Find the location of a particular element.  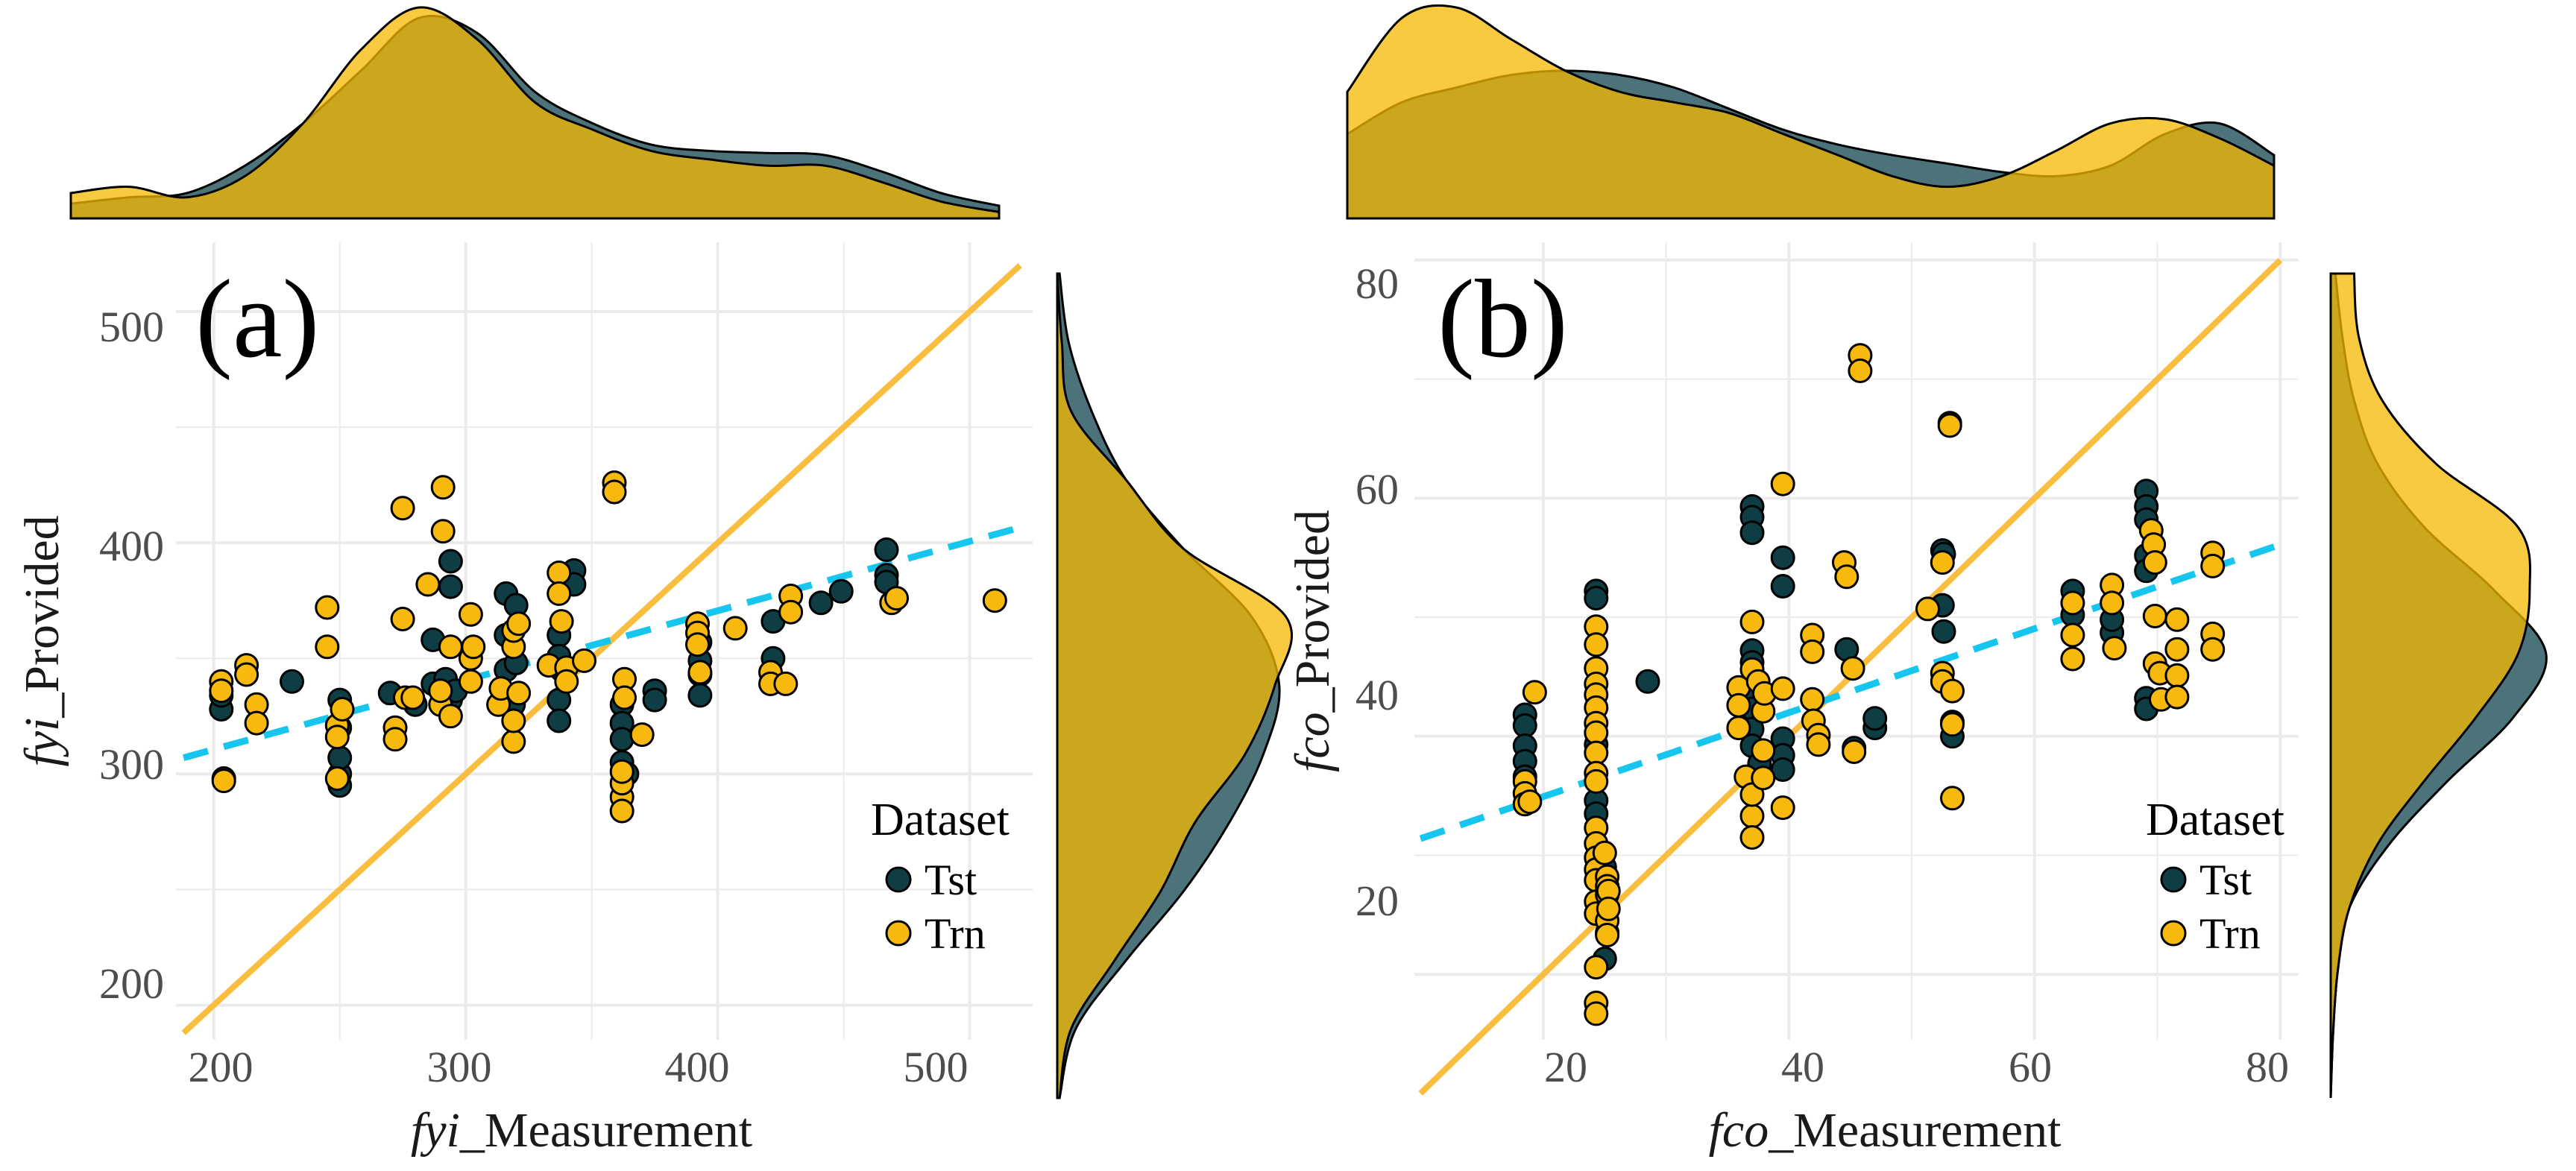

panel-b-right-density-trn is located at coordinates (2430, 685).